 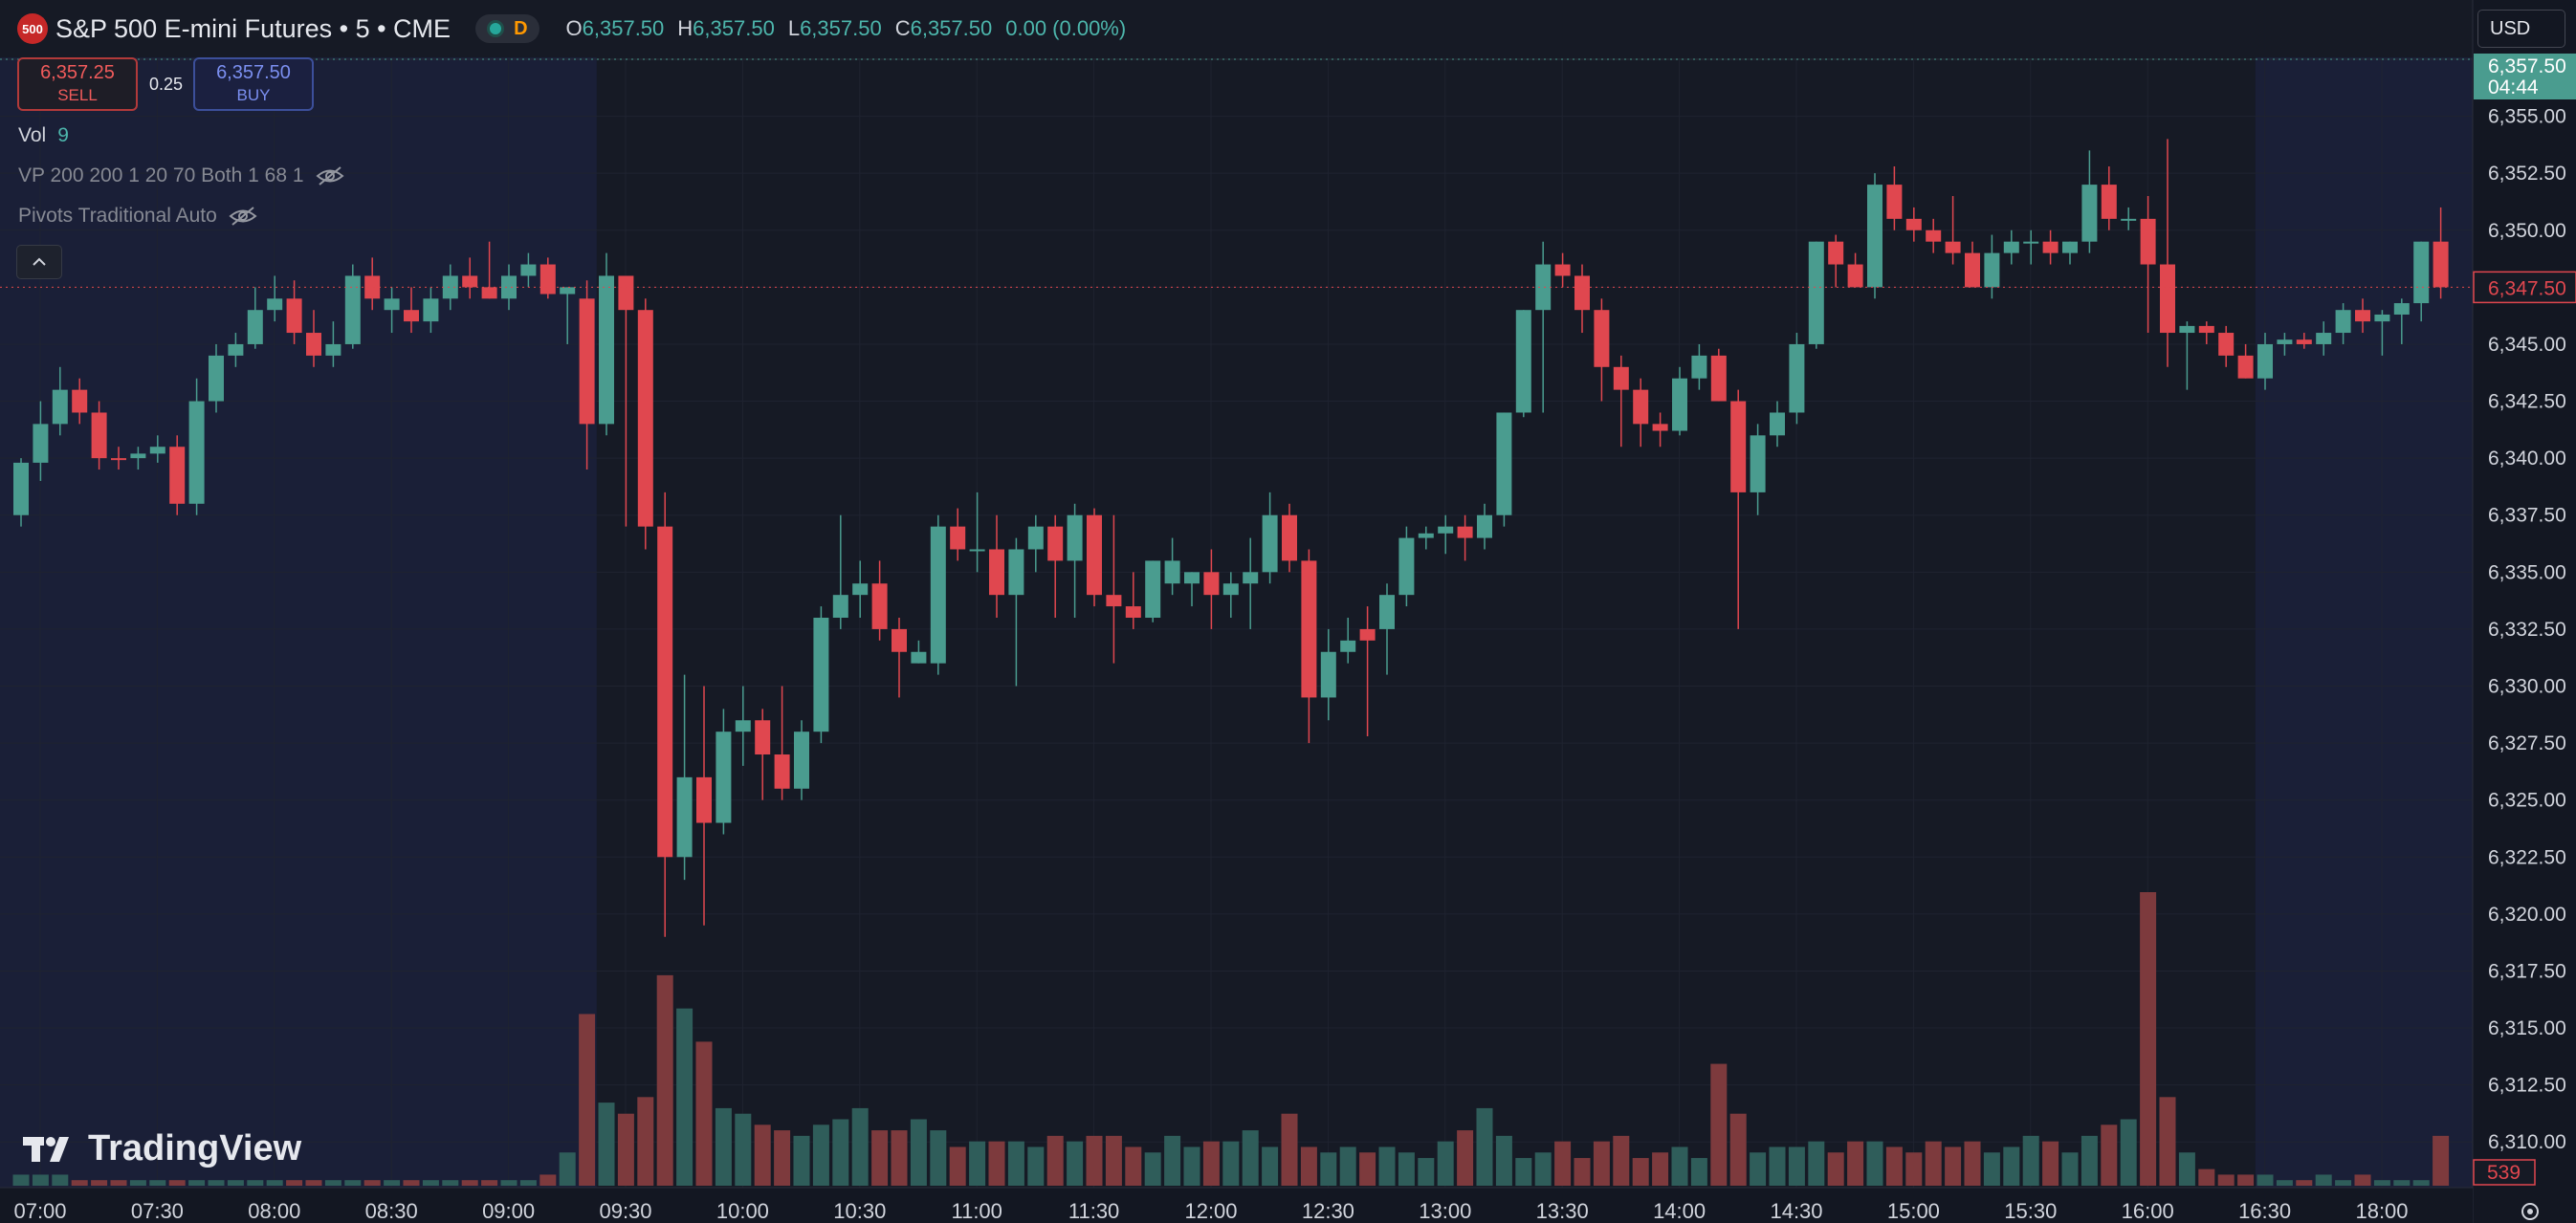 I want to click on price-axis-label: 6,320.00, so click(x=2527, y=915).